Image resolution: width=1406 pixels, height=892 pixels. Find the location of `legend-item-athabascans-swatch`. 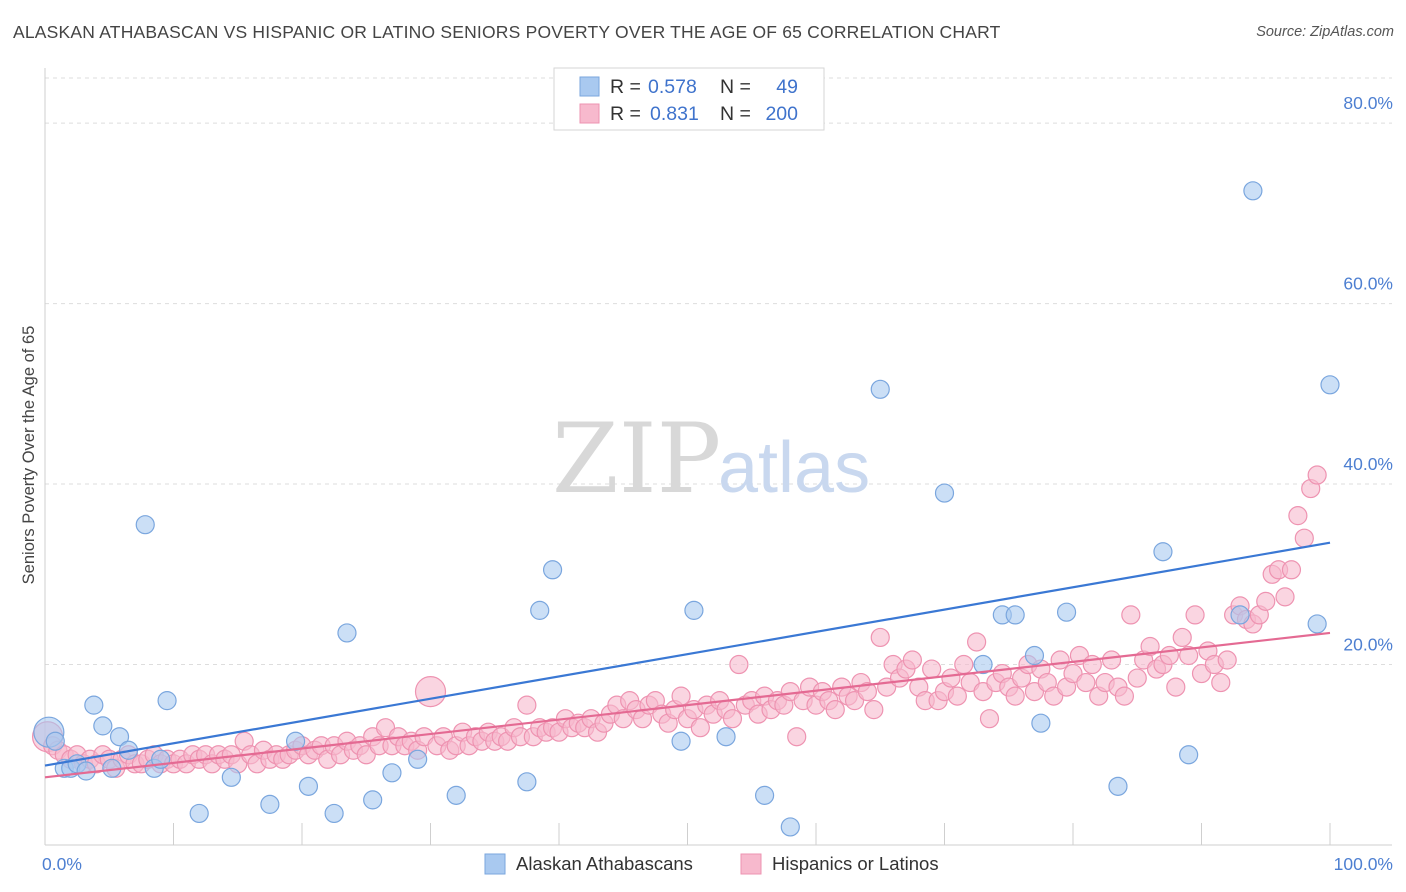

legend-item-athabascans-swatch is located at coordinates (495, 864).